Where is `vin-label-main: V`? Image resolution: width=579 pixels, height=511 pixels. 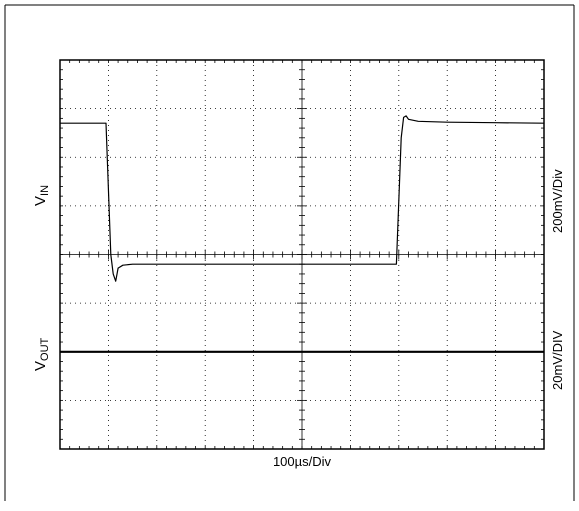 vin-label-main: V is located at coordinates (40, 201).